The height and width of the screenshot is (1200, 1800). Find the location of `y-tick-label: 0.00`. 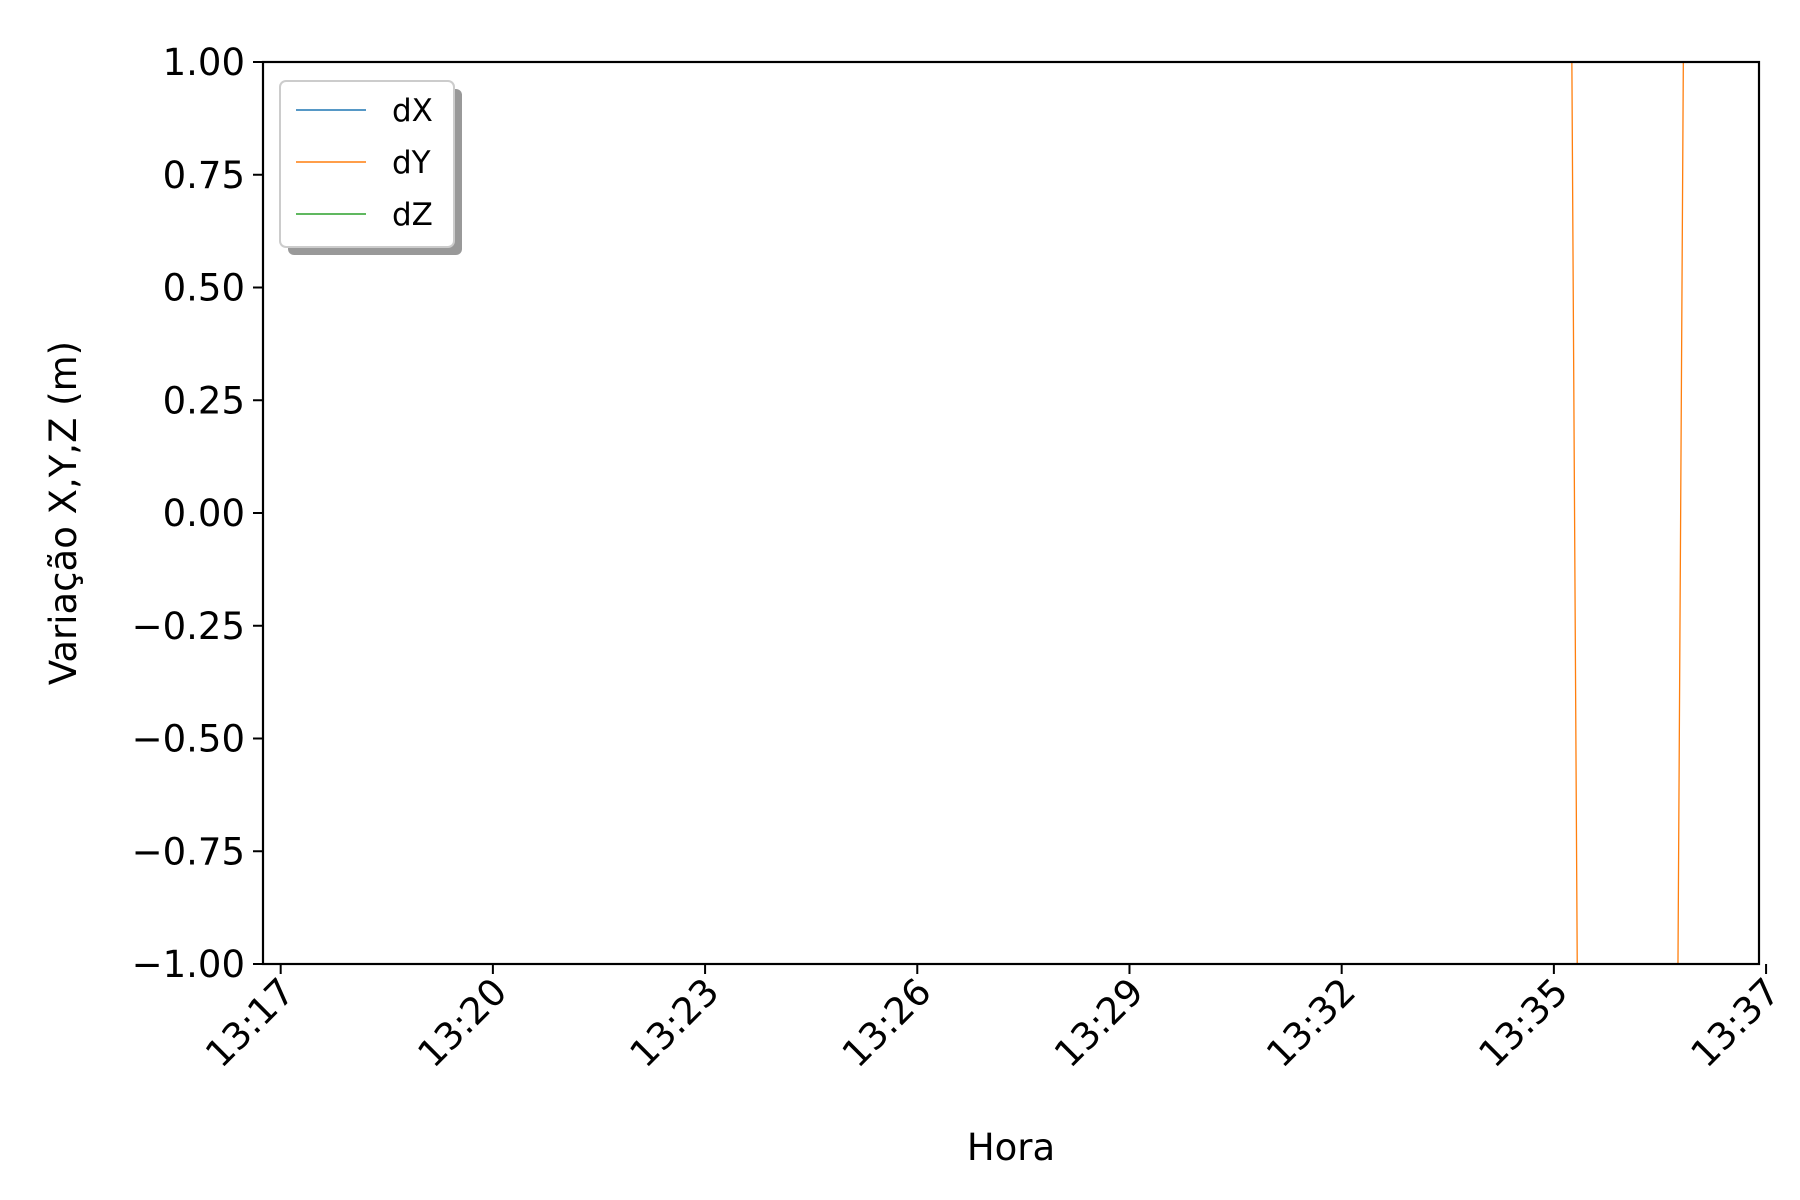

y-tick-label: 0.00 is located at coordinates (204, 513).